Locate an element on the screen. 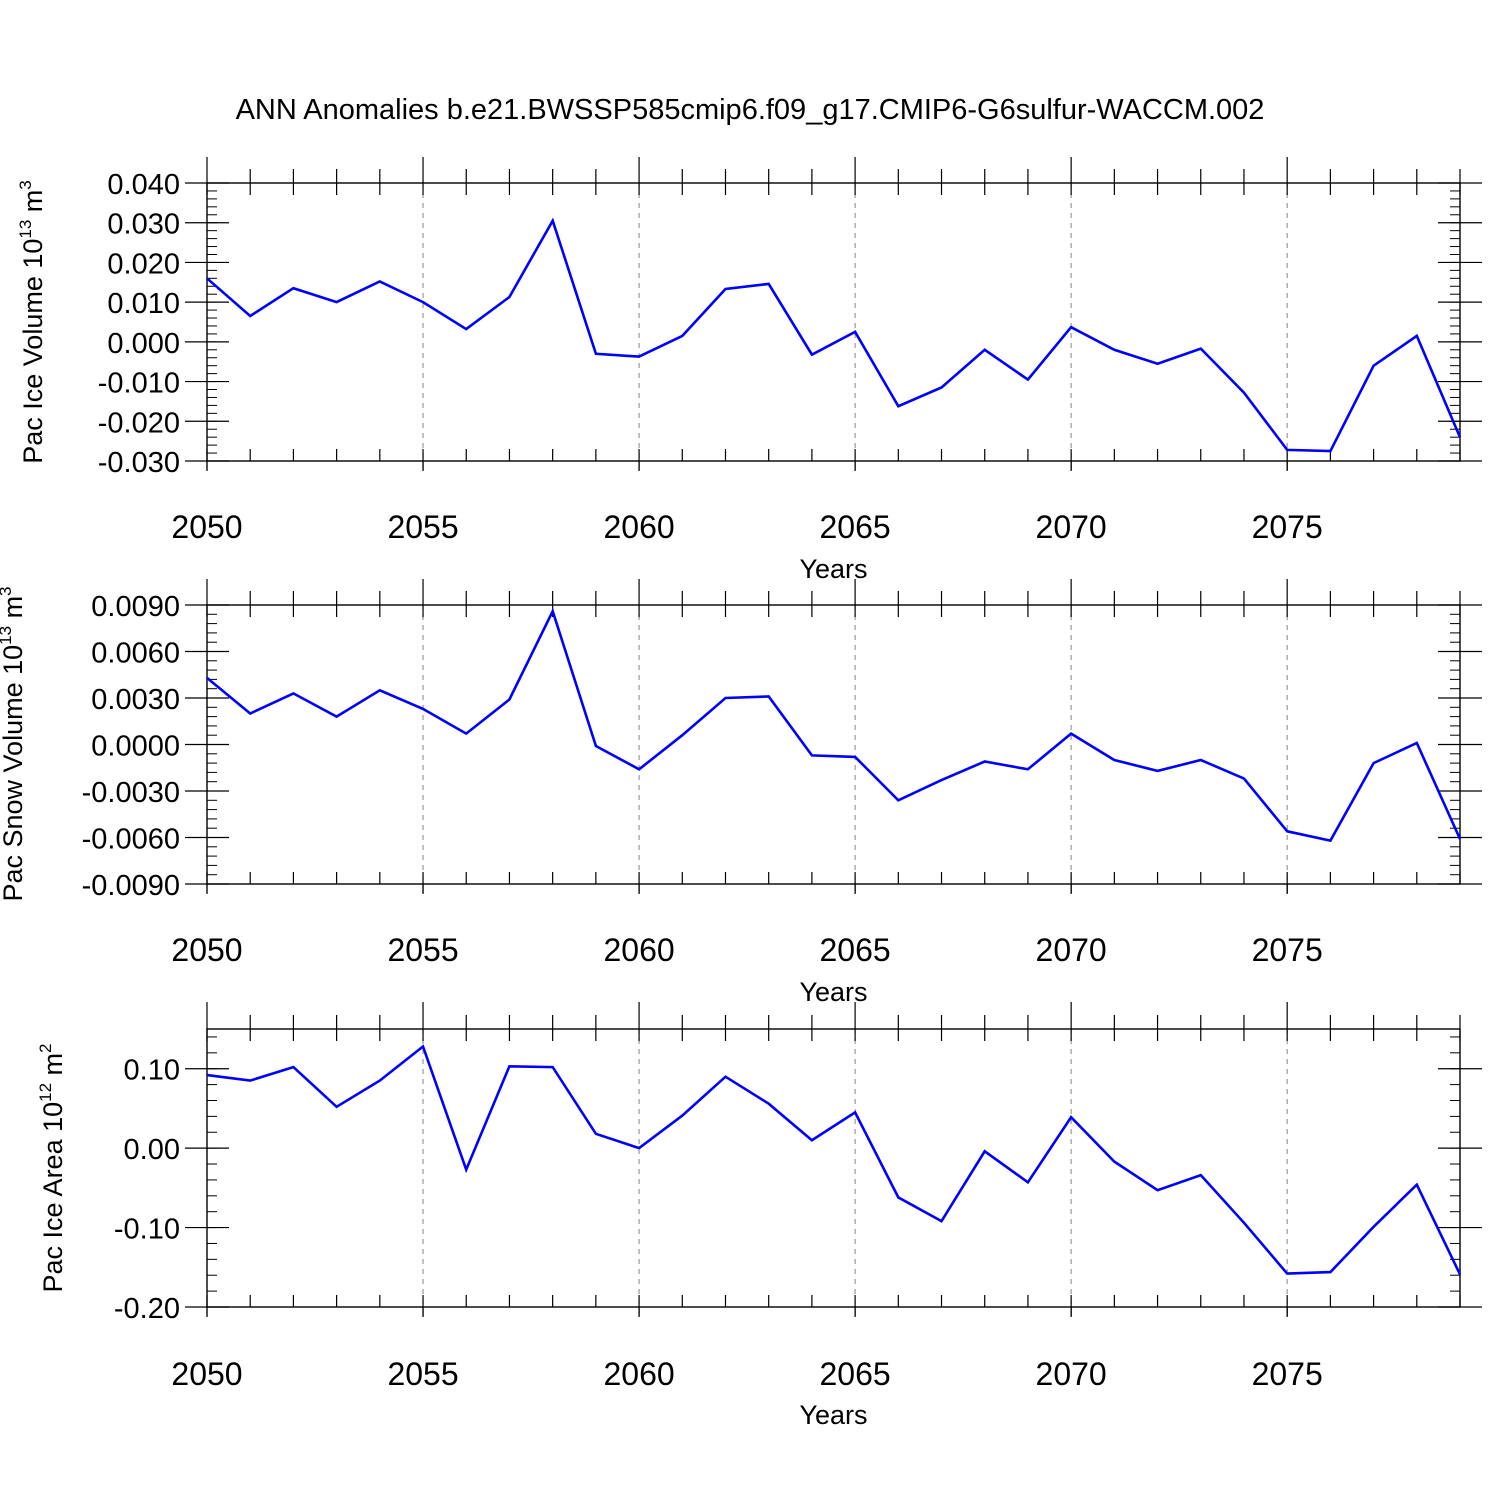 Image resolution: width=1500 pixels, height=1500 pixels. y-axis-title: Pac Snow Volume 1013 m3 is located at coordinates (14, 743).